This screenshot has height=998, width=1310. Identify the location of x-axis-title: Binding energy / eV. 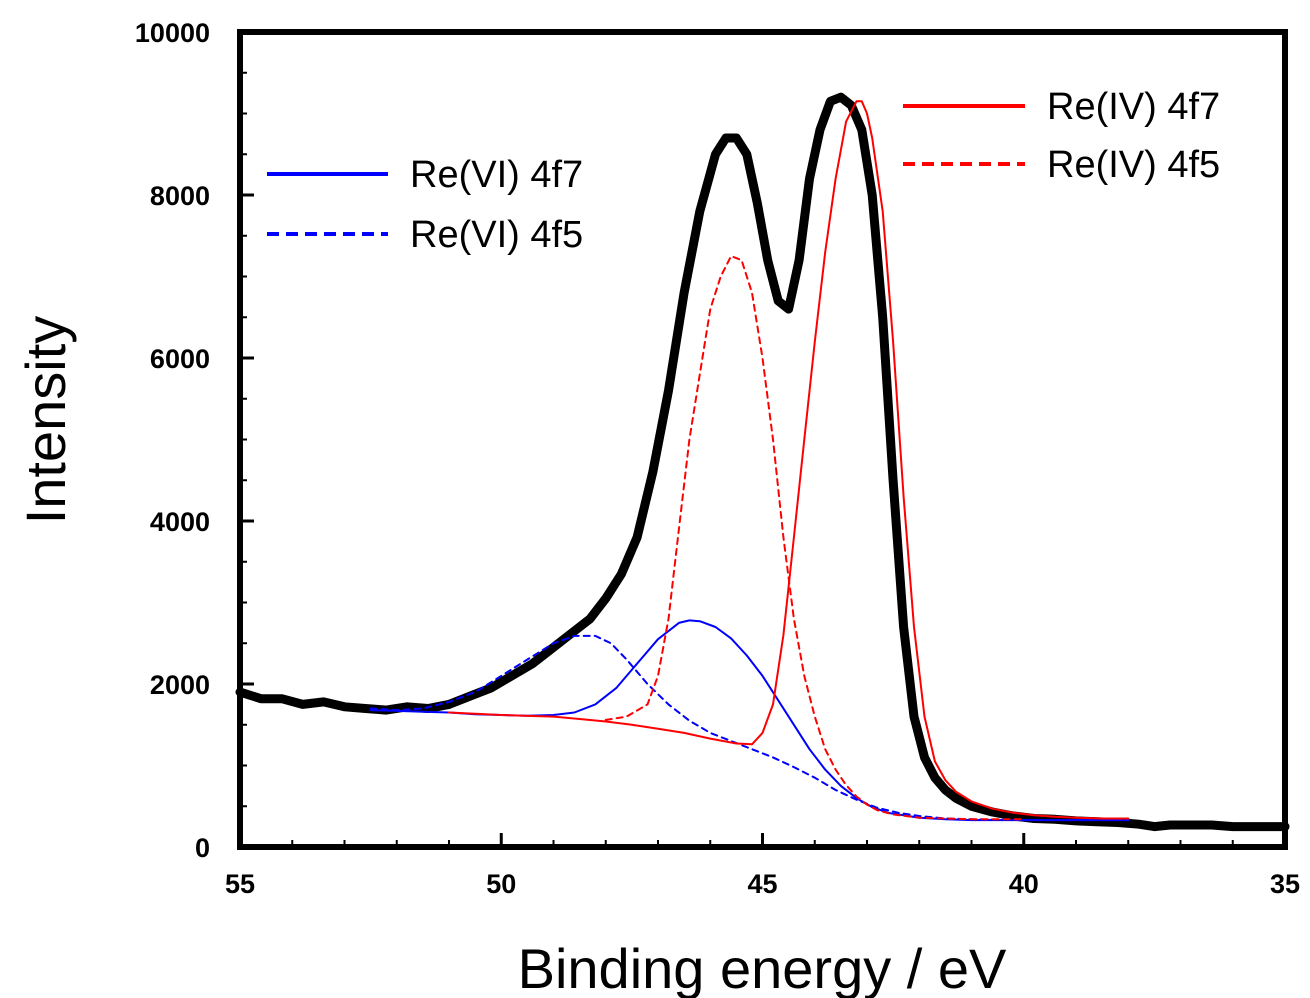
(762, 967).